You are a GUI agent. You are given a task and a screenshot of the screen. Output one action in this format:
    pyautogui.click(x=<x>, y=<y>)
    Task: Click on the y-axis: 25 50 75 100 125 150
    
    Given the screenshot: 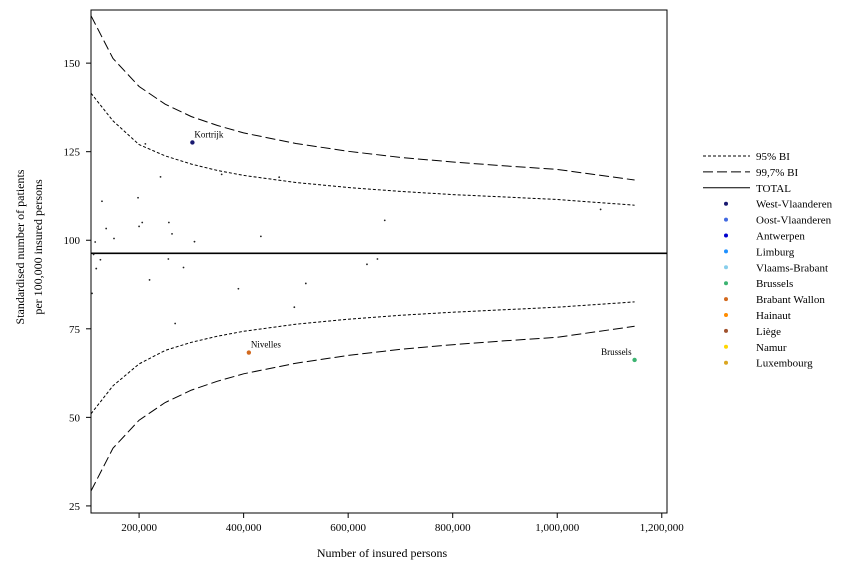 What is the action you would take?
    pyautogui.click(x=77, y=285)
    